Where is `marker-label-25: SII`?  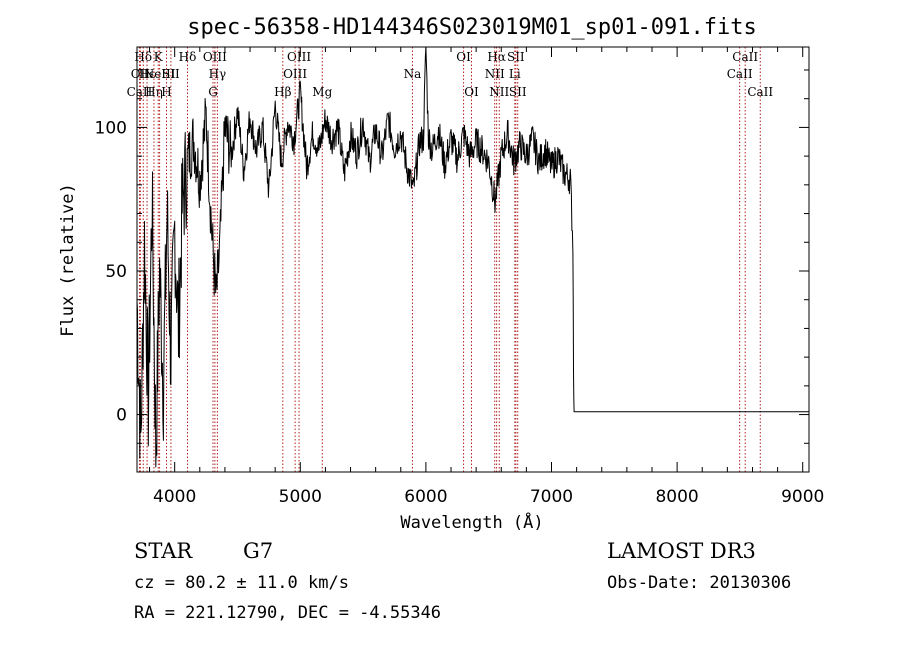 marker-label-25: SII is located at coordinates (518, 92).